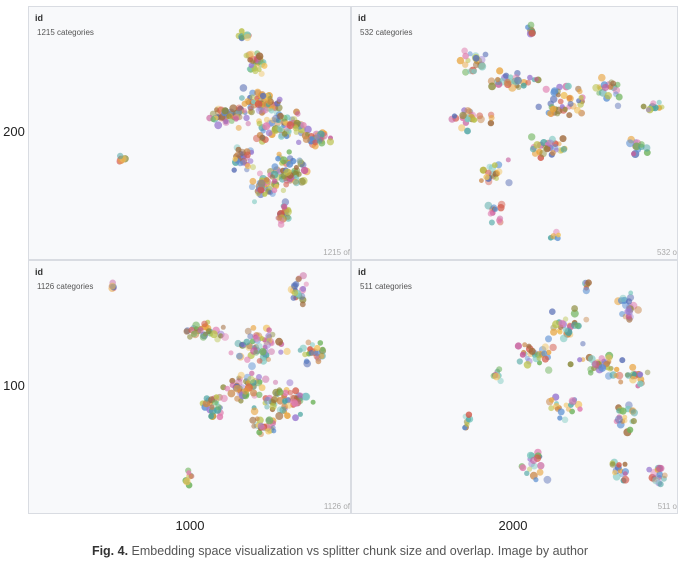  Describe the element at coordinates (386, 32) in the screenshot. I see `panel-category-count: 532 categories` at that location.